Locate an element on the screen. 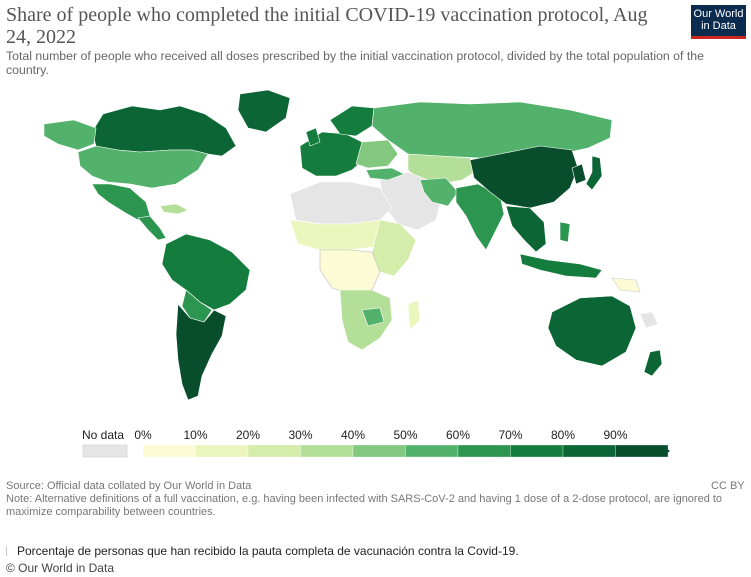  iran-region is located at coordinates (439, 192).